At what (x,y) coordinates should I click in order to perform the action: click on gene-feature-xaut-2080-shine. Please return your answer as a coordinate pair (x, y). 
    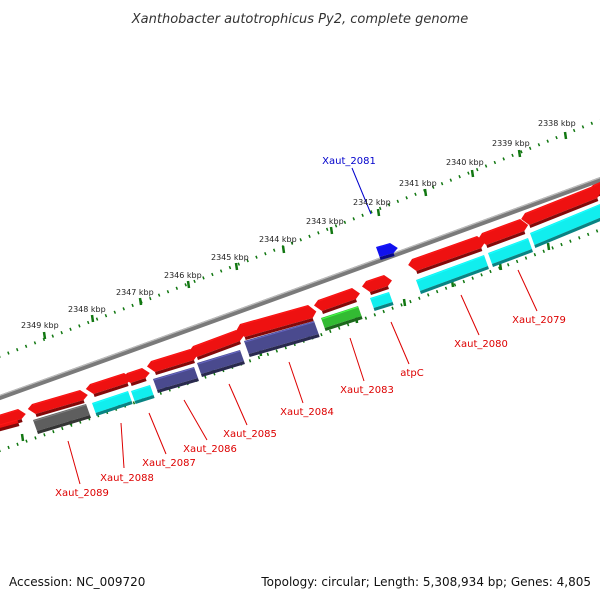
    Looking at the image, I should click on (445, 248).